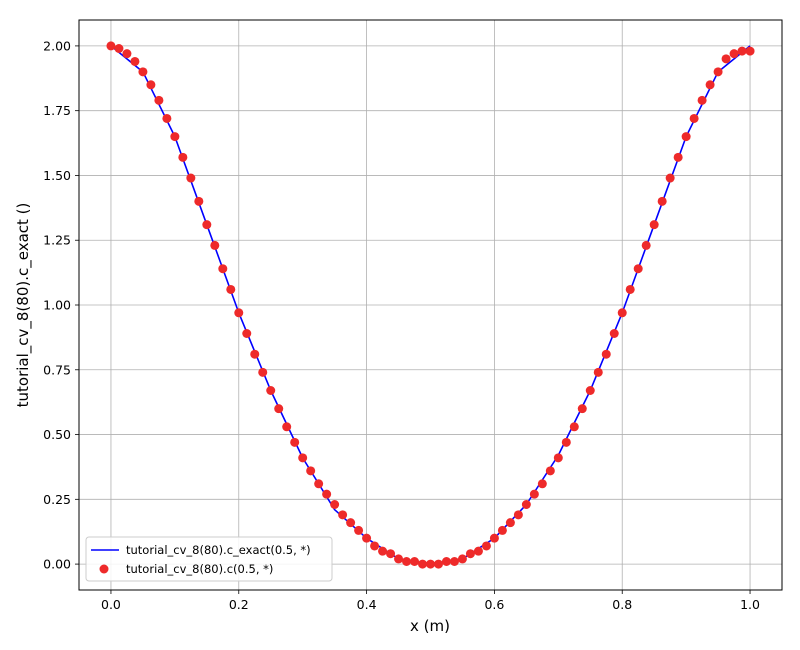 This screenshot has width=800, height=650. Describe the element at coordinates (57, 305) in the screenshot. I see `y-tick-label: 1.00` at that location.